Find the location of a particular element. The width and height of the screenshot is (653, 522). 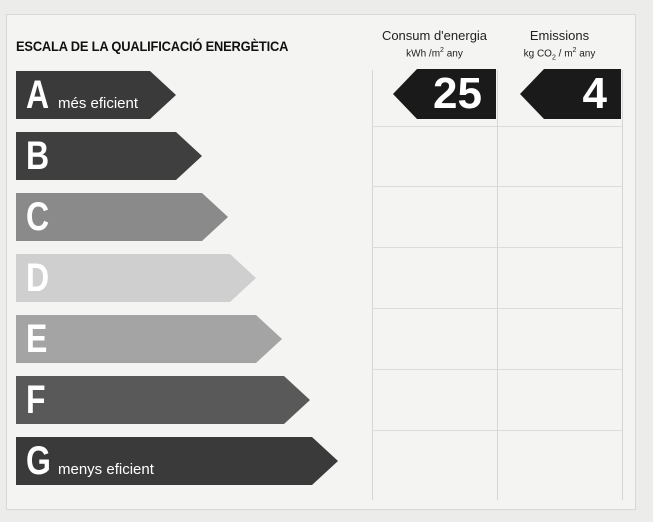

grade-letter: B is located at coordinates (38, 156).